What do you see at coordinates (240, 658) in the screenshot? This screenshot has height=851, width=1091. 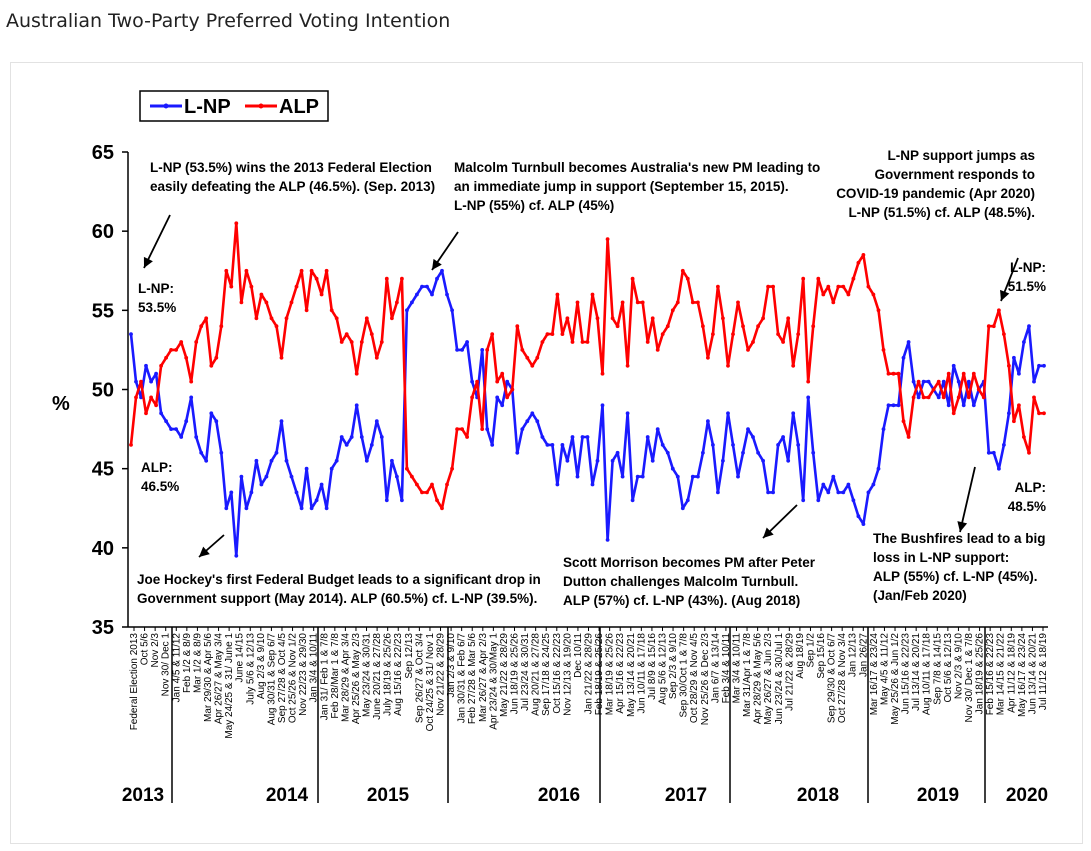 I see `x-tick-label: June 14/15` at bounding box center [240, 658].